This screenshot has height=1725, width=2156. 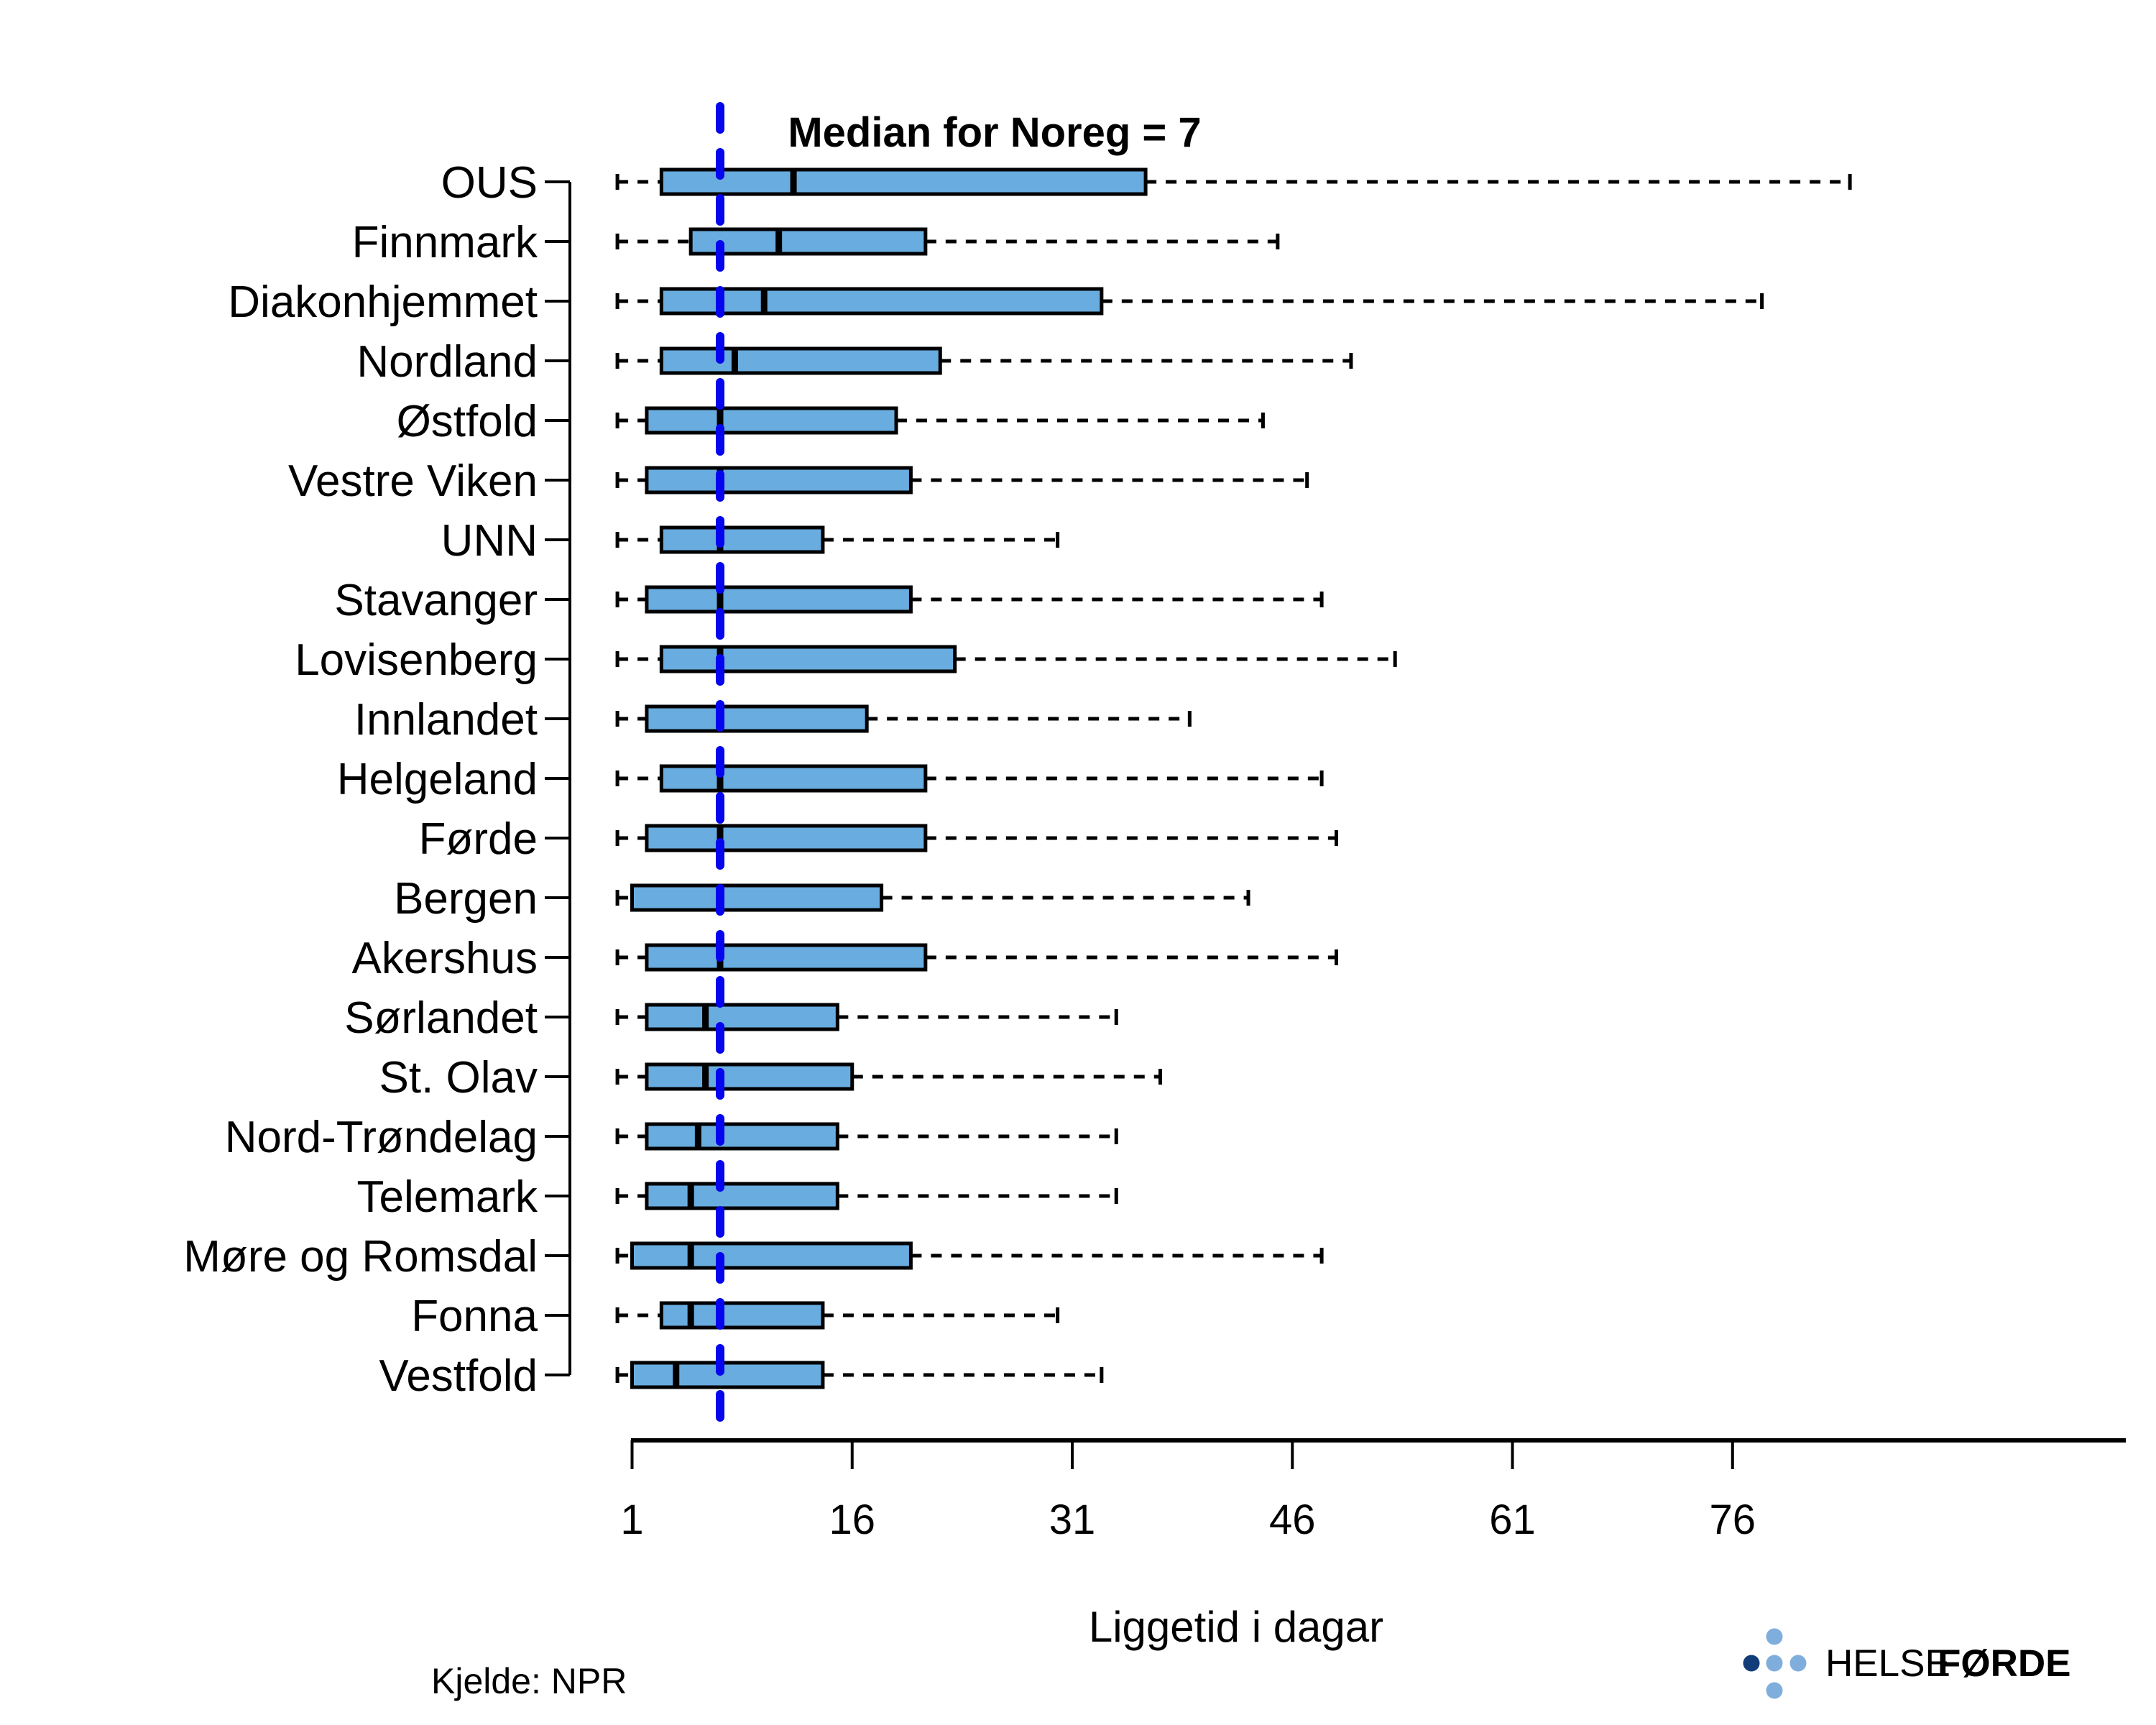 What do you see at coordinates (1774, 1663) in the screenshot?
I see `logo-dot-center` at bounding box center [1774, 1663].